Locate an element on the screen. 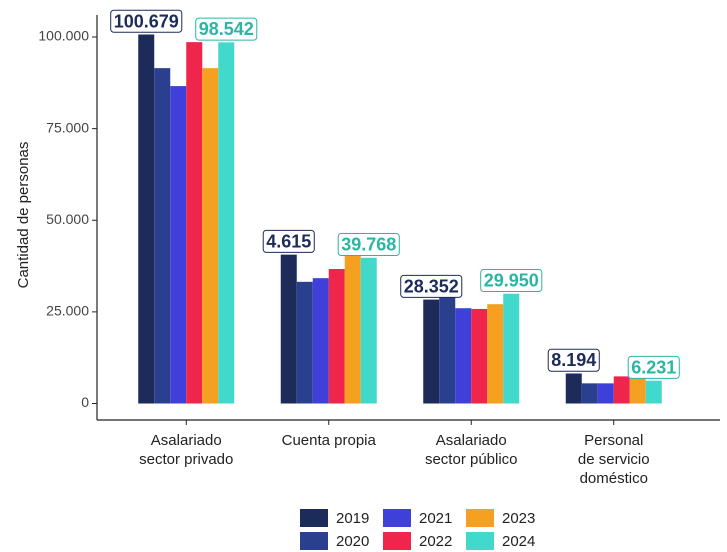  legend-label: 2021 is located at coordinates (435, 518).